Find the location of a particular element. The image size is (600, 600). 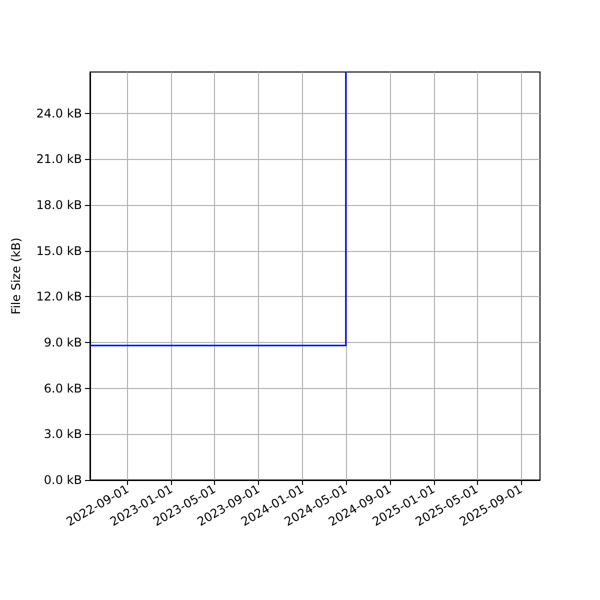

y-tick-label: 24.0 kB is located at coordinates (59, 113).